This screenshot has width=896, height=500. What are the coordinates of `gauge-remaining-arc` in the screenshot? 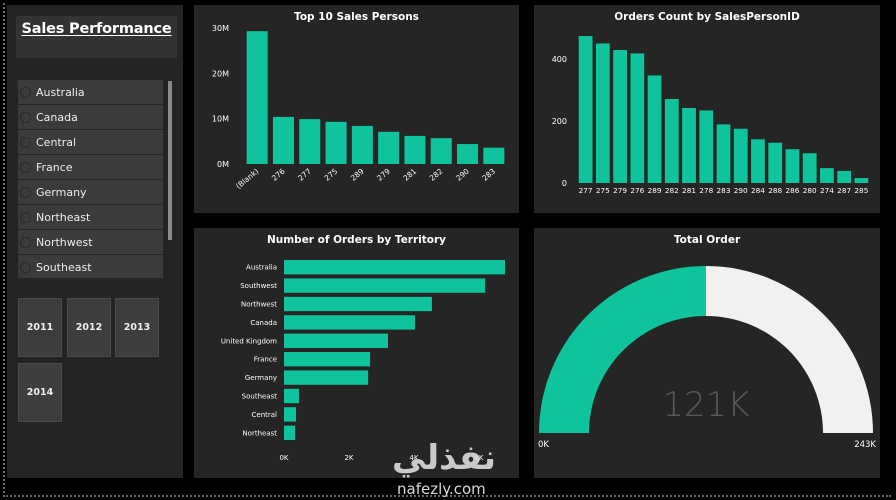 It's located at (789, 349).